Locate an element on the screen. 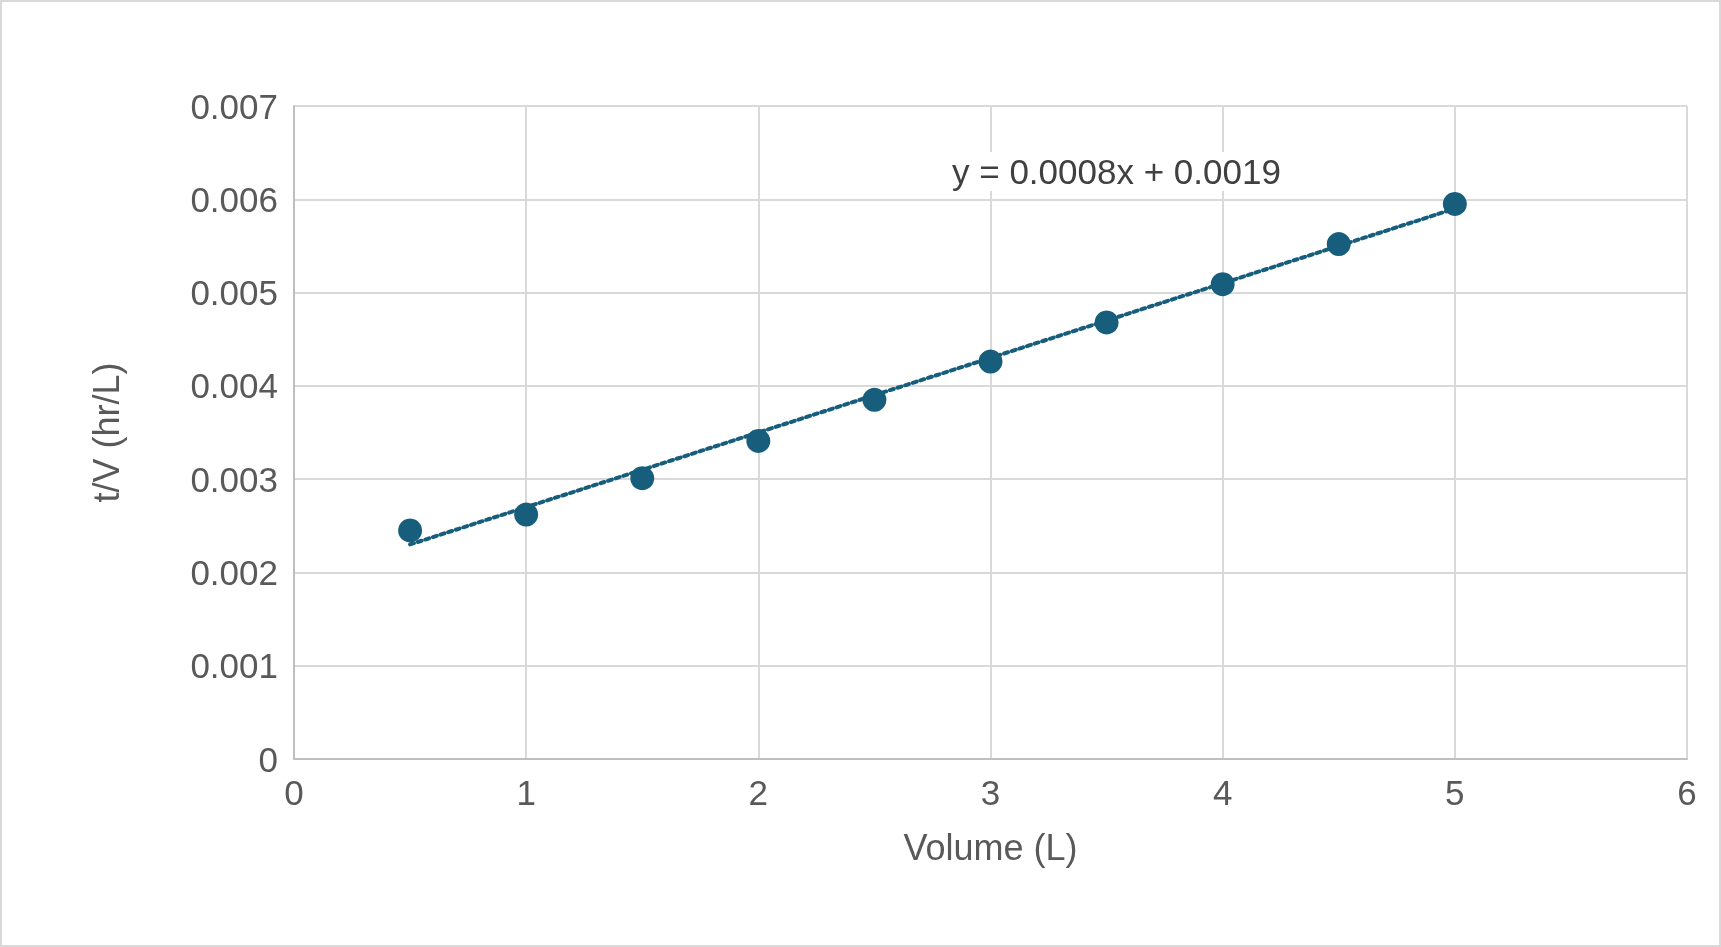 The width and height of the screenshot is (1721, 947). x-tick-label: 2 is located at coordinates (758, 792).